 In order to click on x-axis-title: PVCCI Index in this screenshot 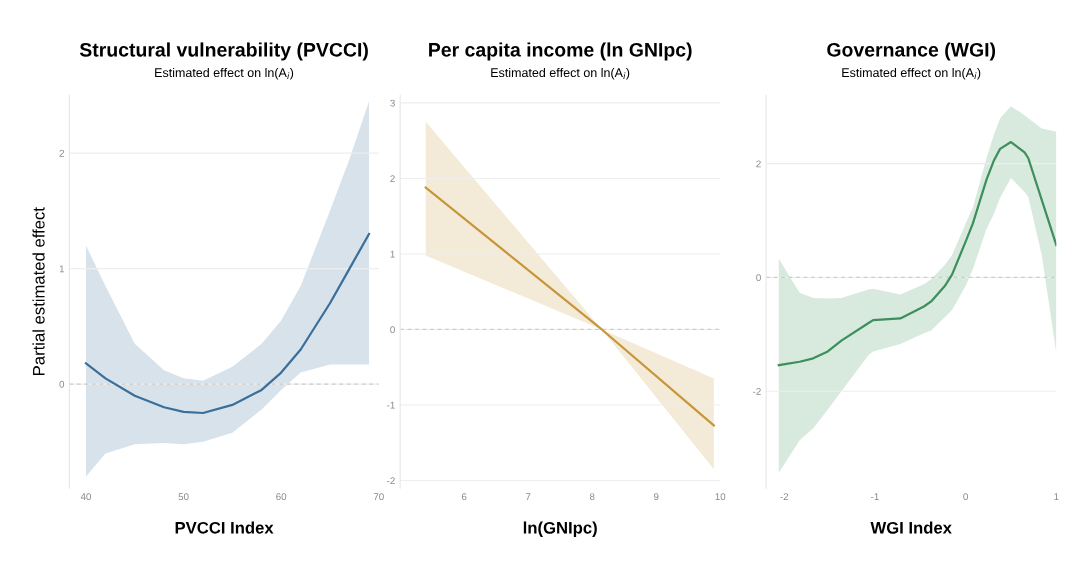, I will do `click(224, 527)`.